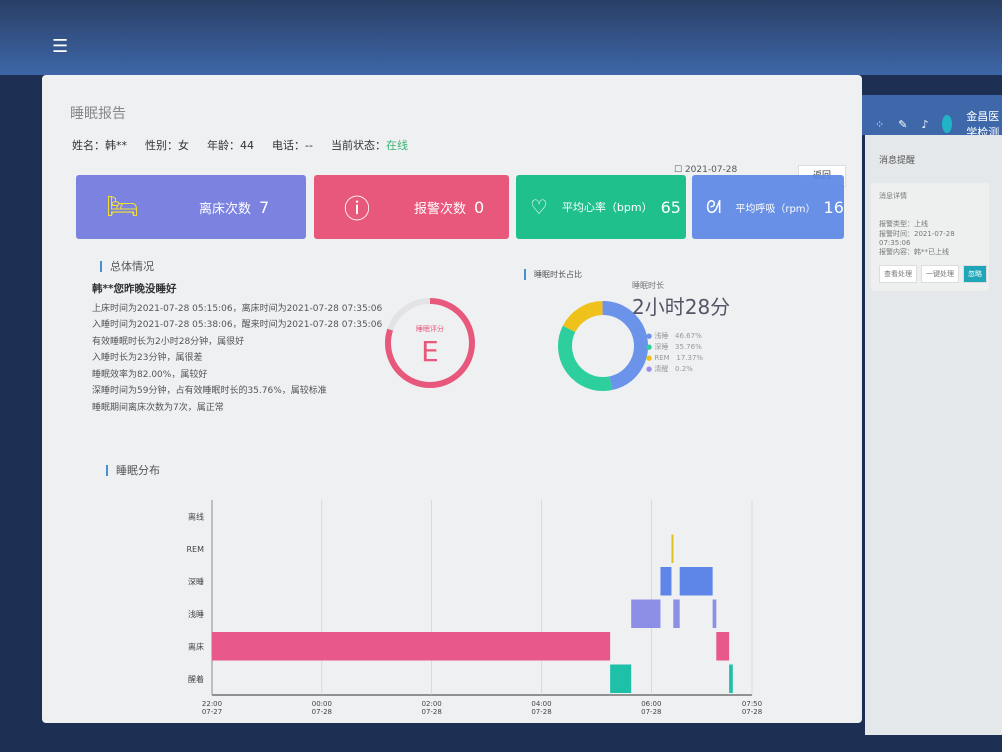 Image resolution: width=1002 pixels, height=752 pixels. What do you see at coordinates (158, 407) in the screenshot?
I see `summary-line: 睡眠期间离床次数为7次，属正常` at bounding box center [158, 407].